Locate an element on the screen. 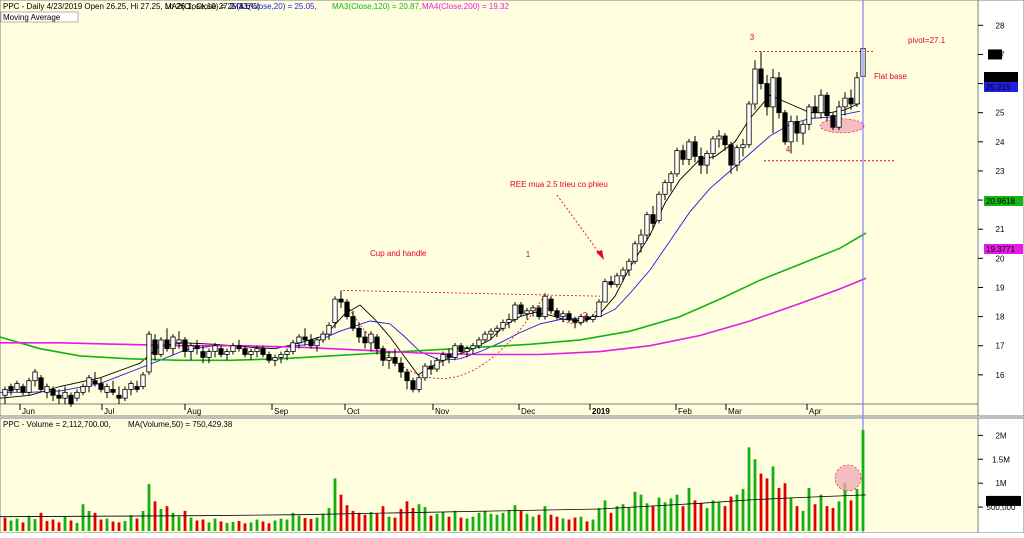 This screenshot has height=538, width=1024. price-label: 19.3771 is located at coordinates (1003, 249).